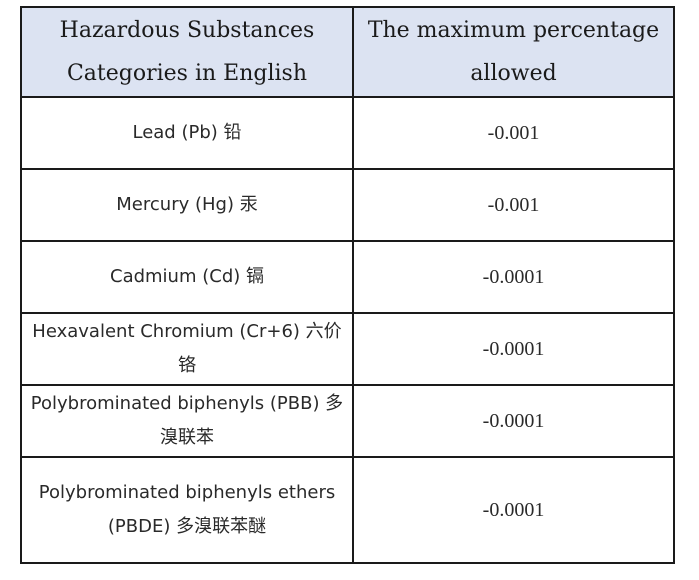 The width and height of the screenshot is (699, 580). I want to click on table-row: Lead (Pb) 铅 -0.001, so click(347, 133).